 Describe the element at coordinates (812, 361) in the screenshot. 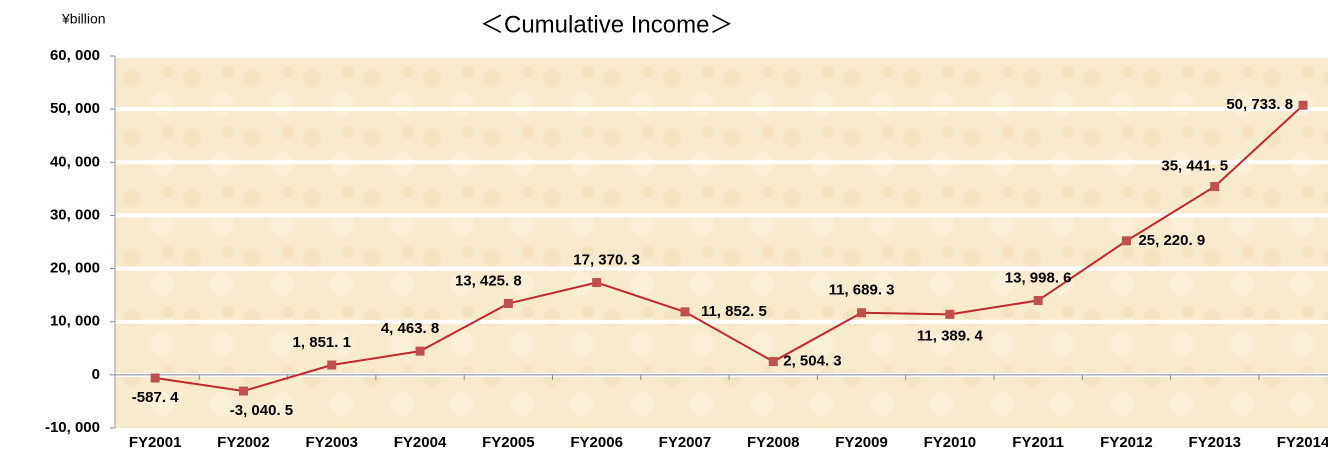

I see `data-label: 2, 504. 3` at that location.